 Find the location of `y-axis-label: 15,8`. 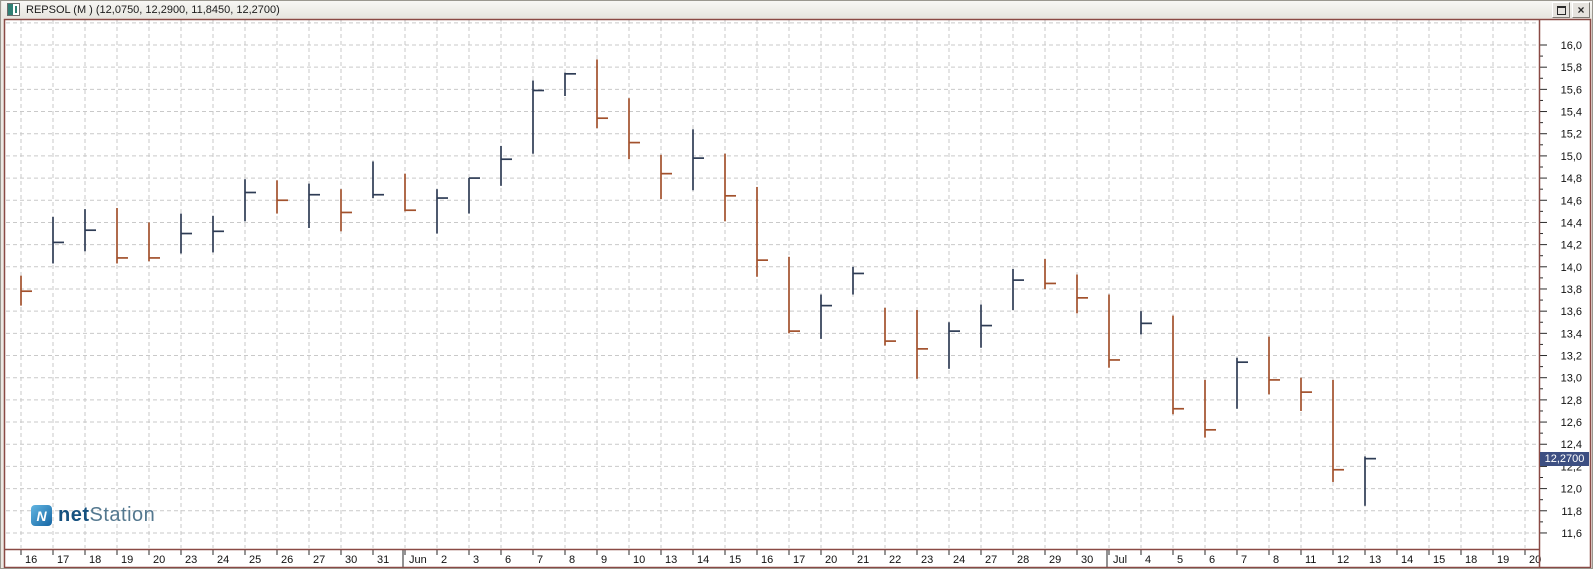

y-axis-label: 15,8 is located at coordinates (1571, 68).